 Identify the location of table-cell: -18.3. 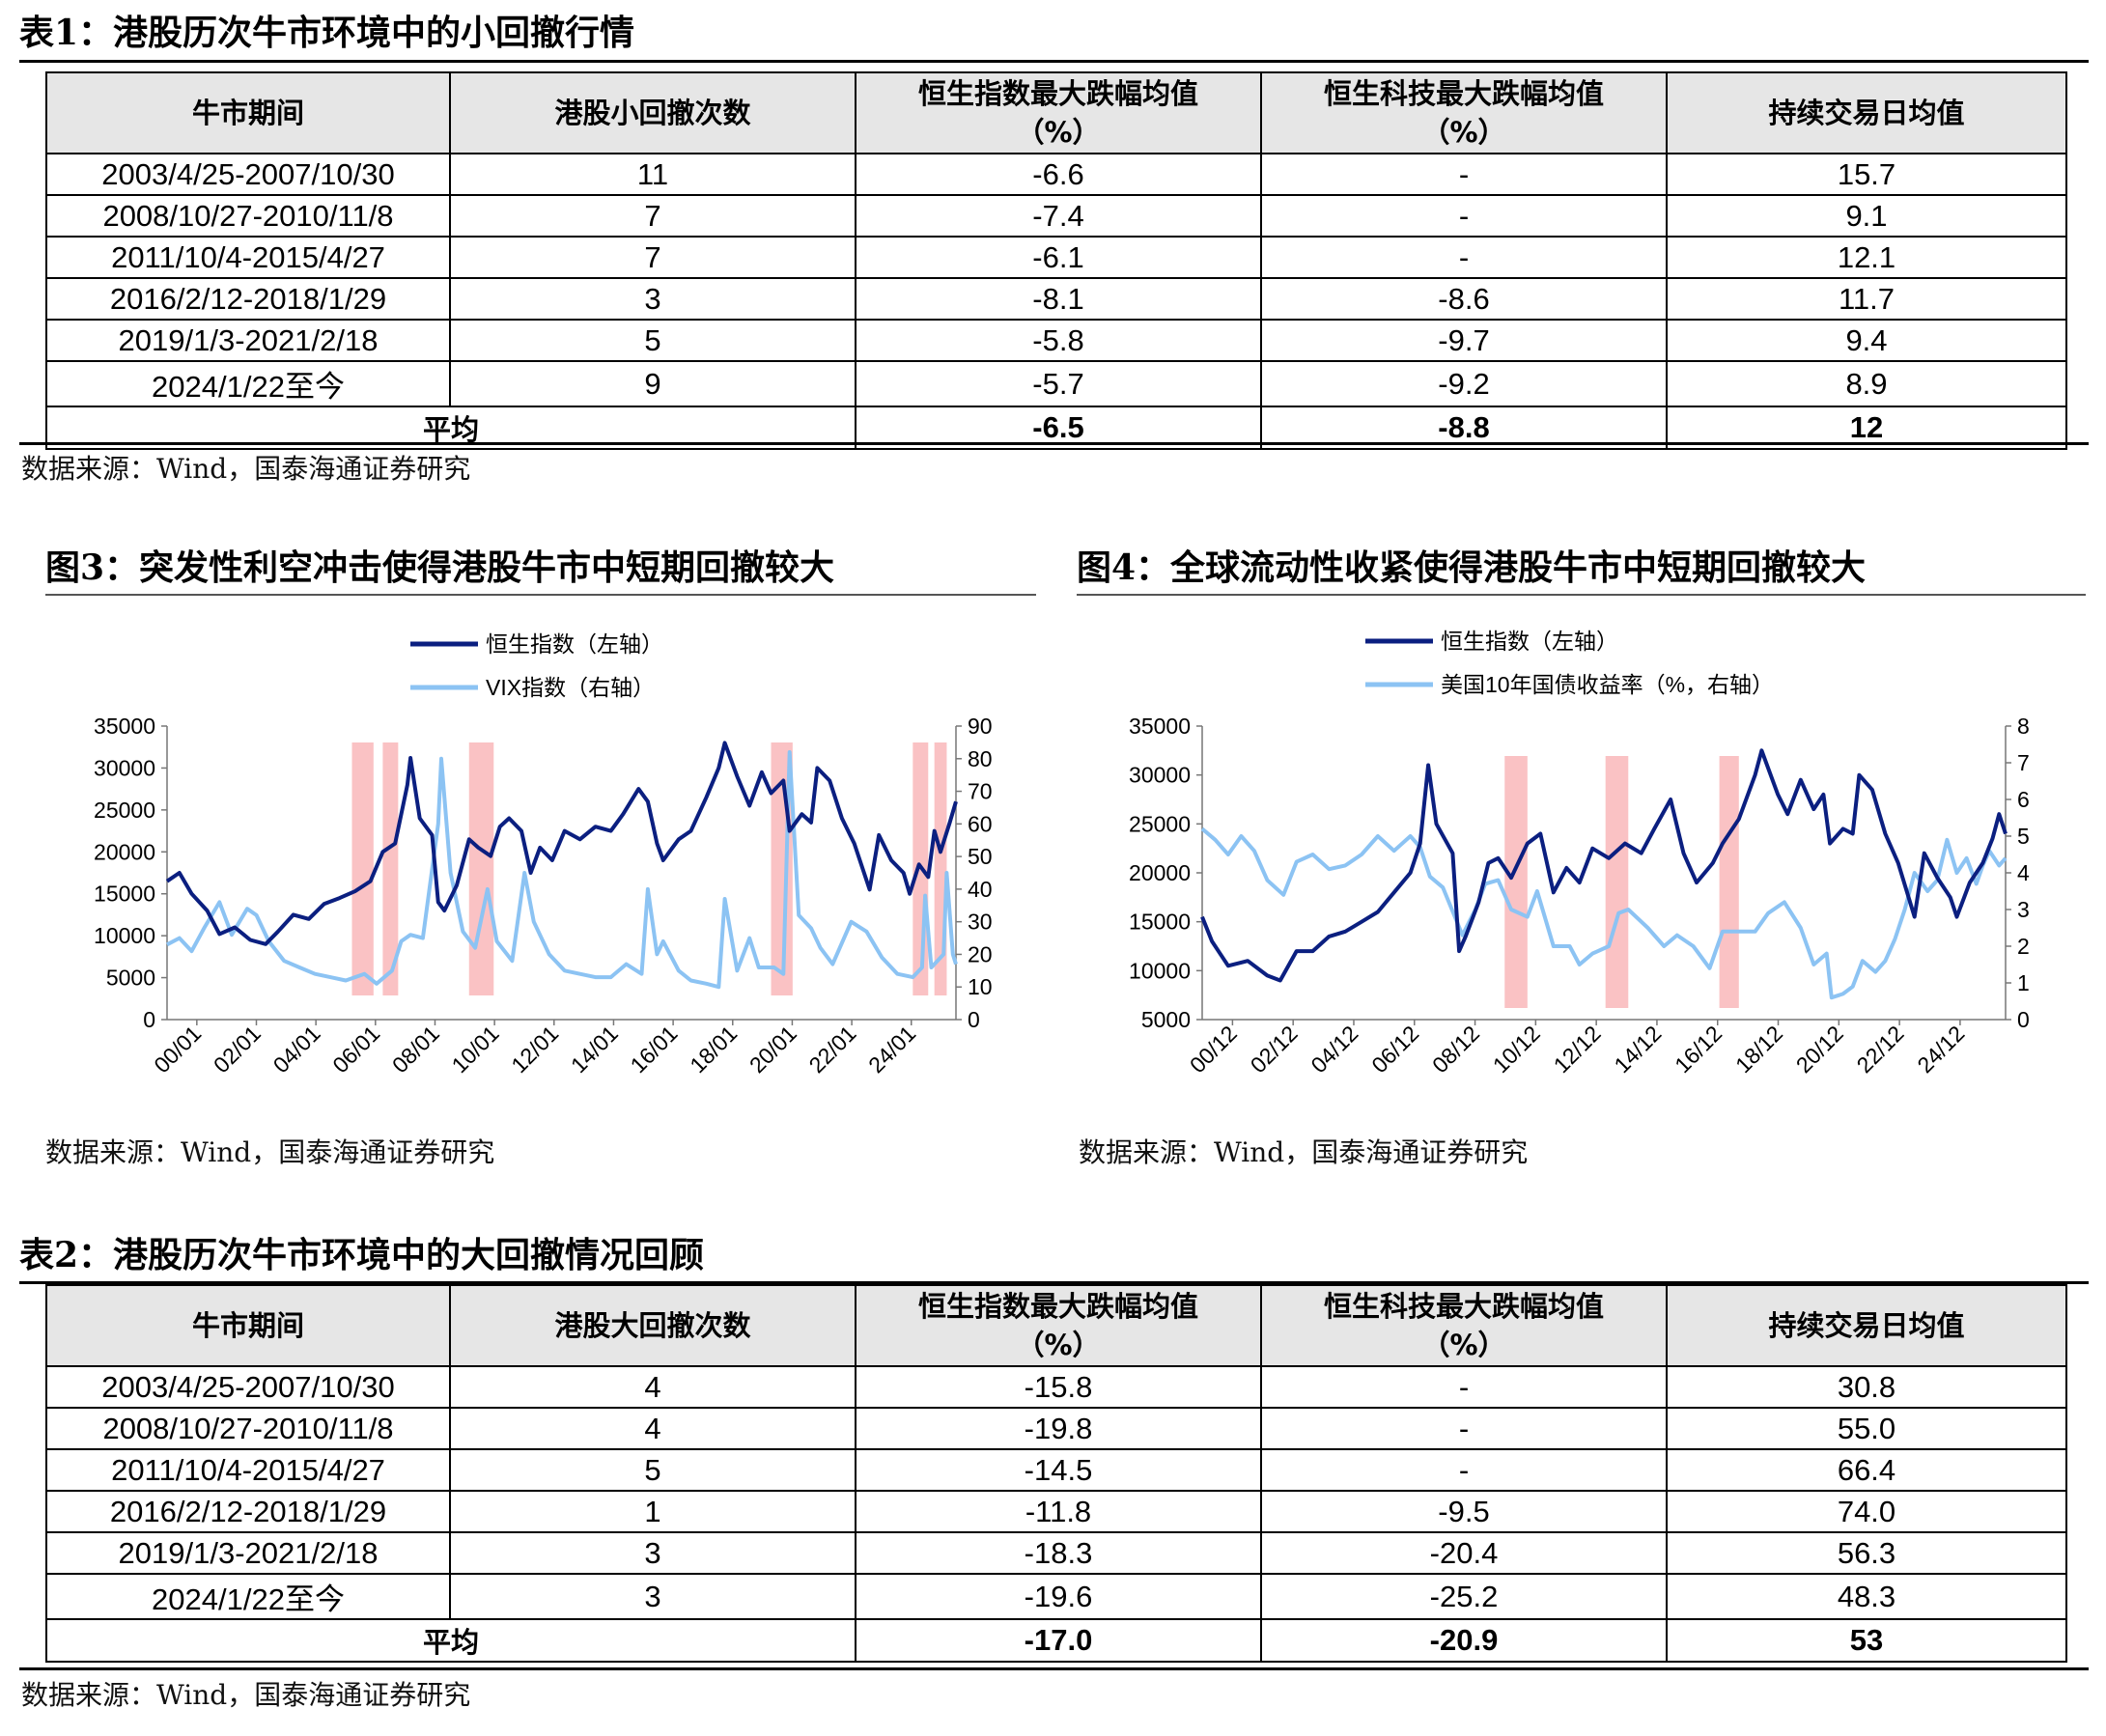
(1058, 1553).